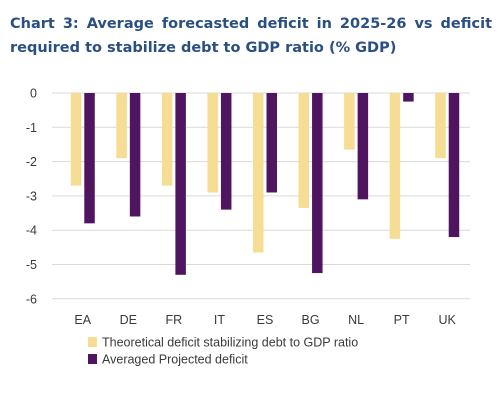 This screenshot has width=500, height=409. Describe the element at coordinates (402, 320) in the screenshot. I see `x-tick-label-pt: PT` at that location.